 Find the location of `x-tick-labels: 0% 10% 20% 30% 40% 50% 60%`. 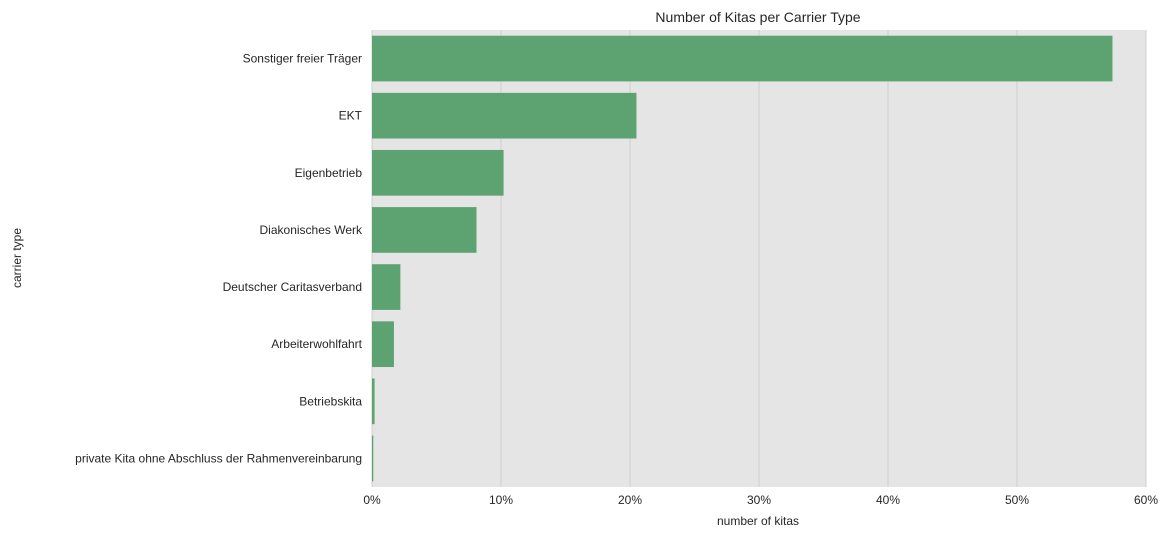

x-tick-labels: 0% 10% 20% 30% 40% 50% 60% is located at coordinates (760, 500).